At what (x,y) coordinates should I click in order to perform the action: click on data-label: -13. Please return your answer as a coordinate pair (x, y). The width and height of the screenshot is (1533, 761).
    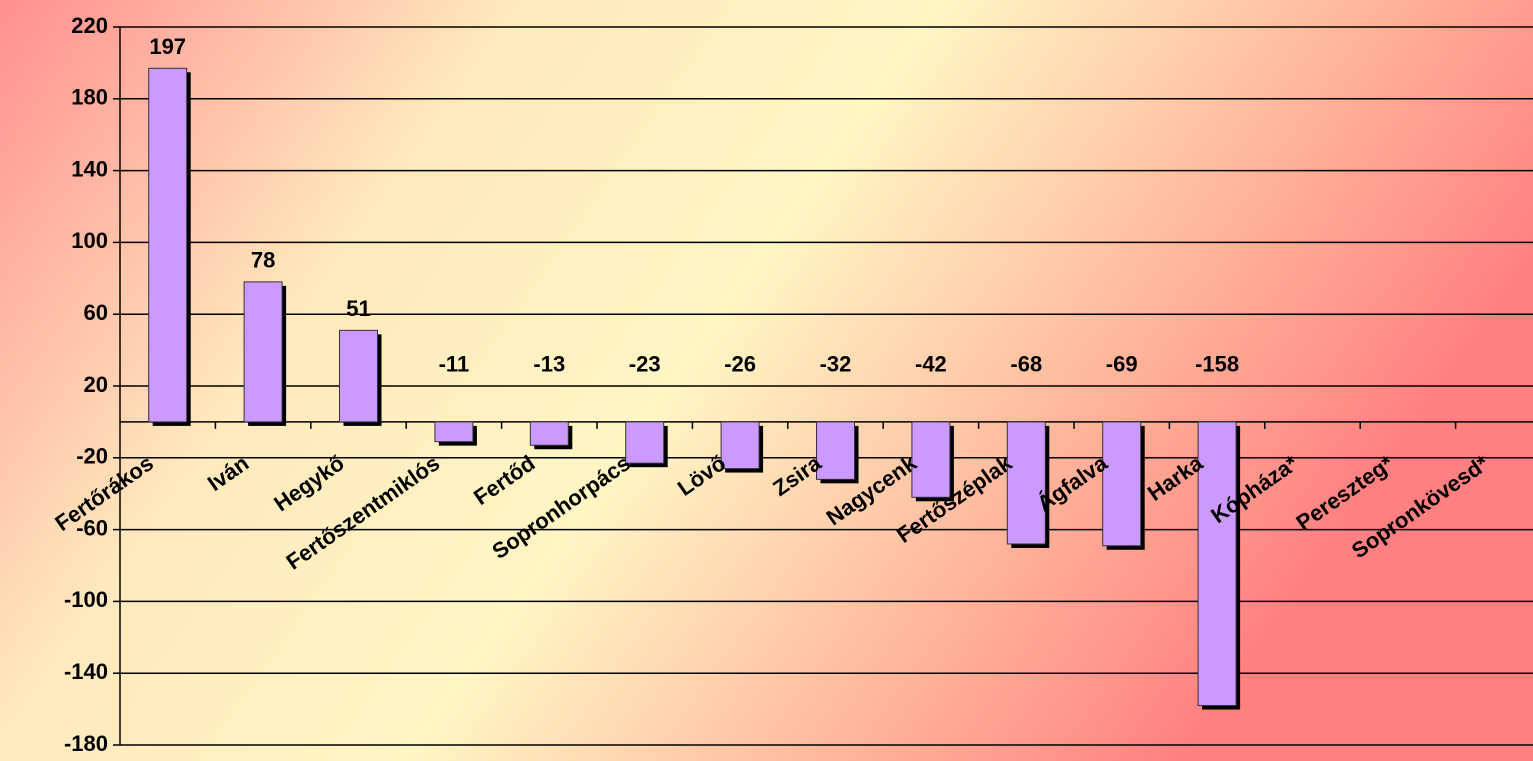
    Looking at the image, I should click on (549, 364).